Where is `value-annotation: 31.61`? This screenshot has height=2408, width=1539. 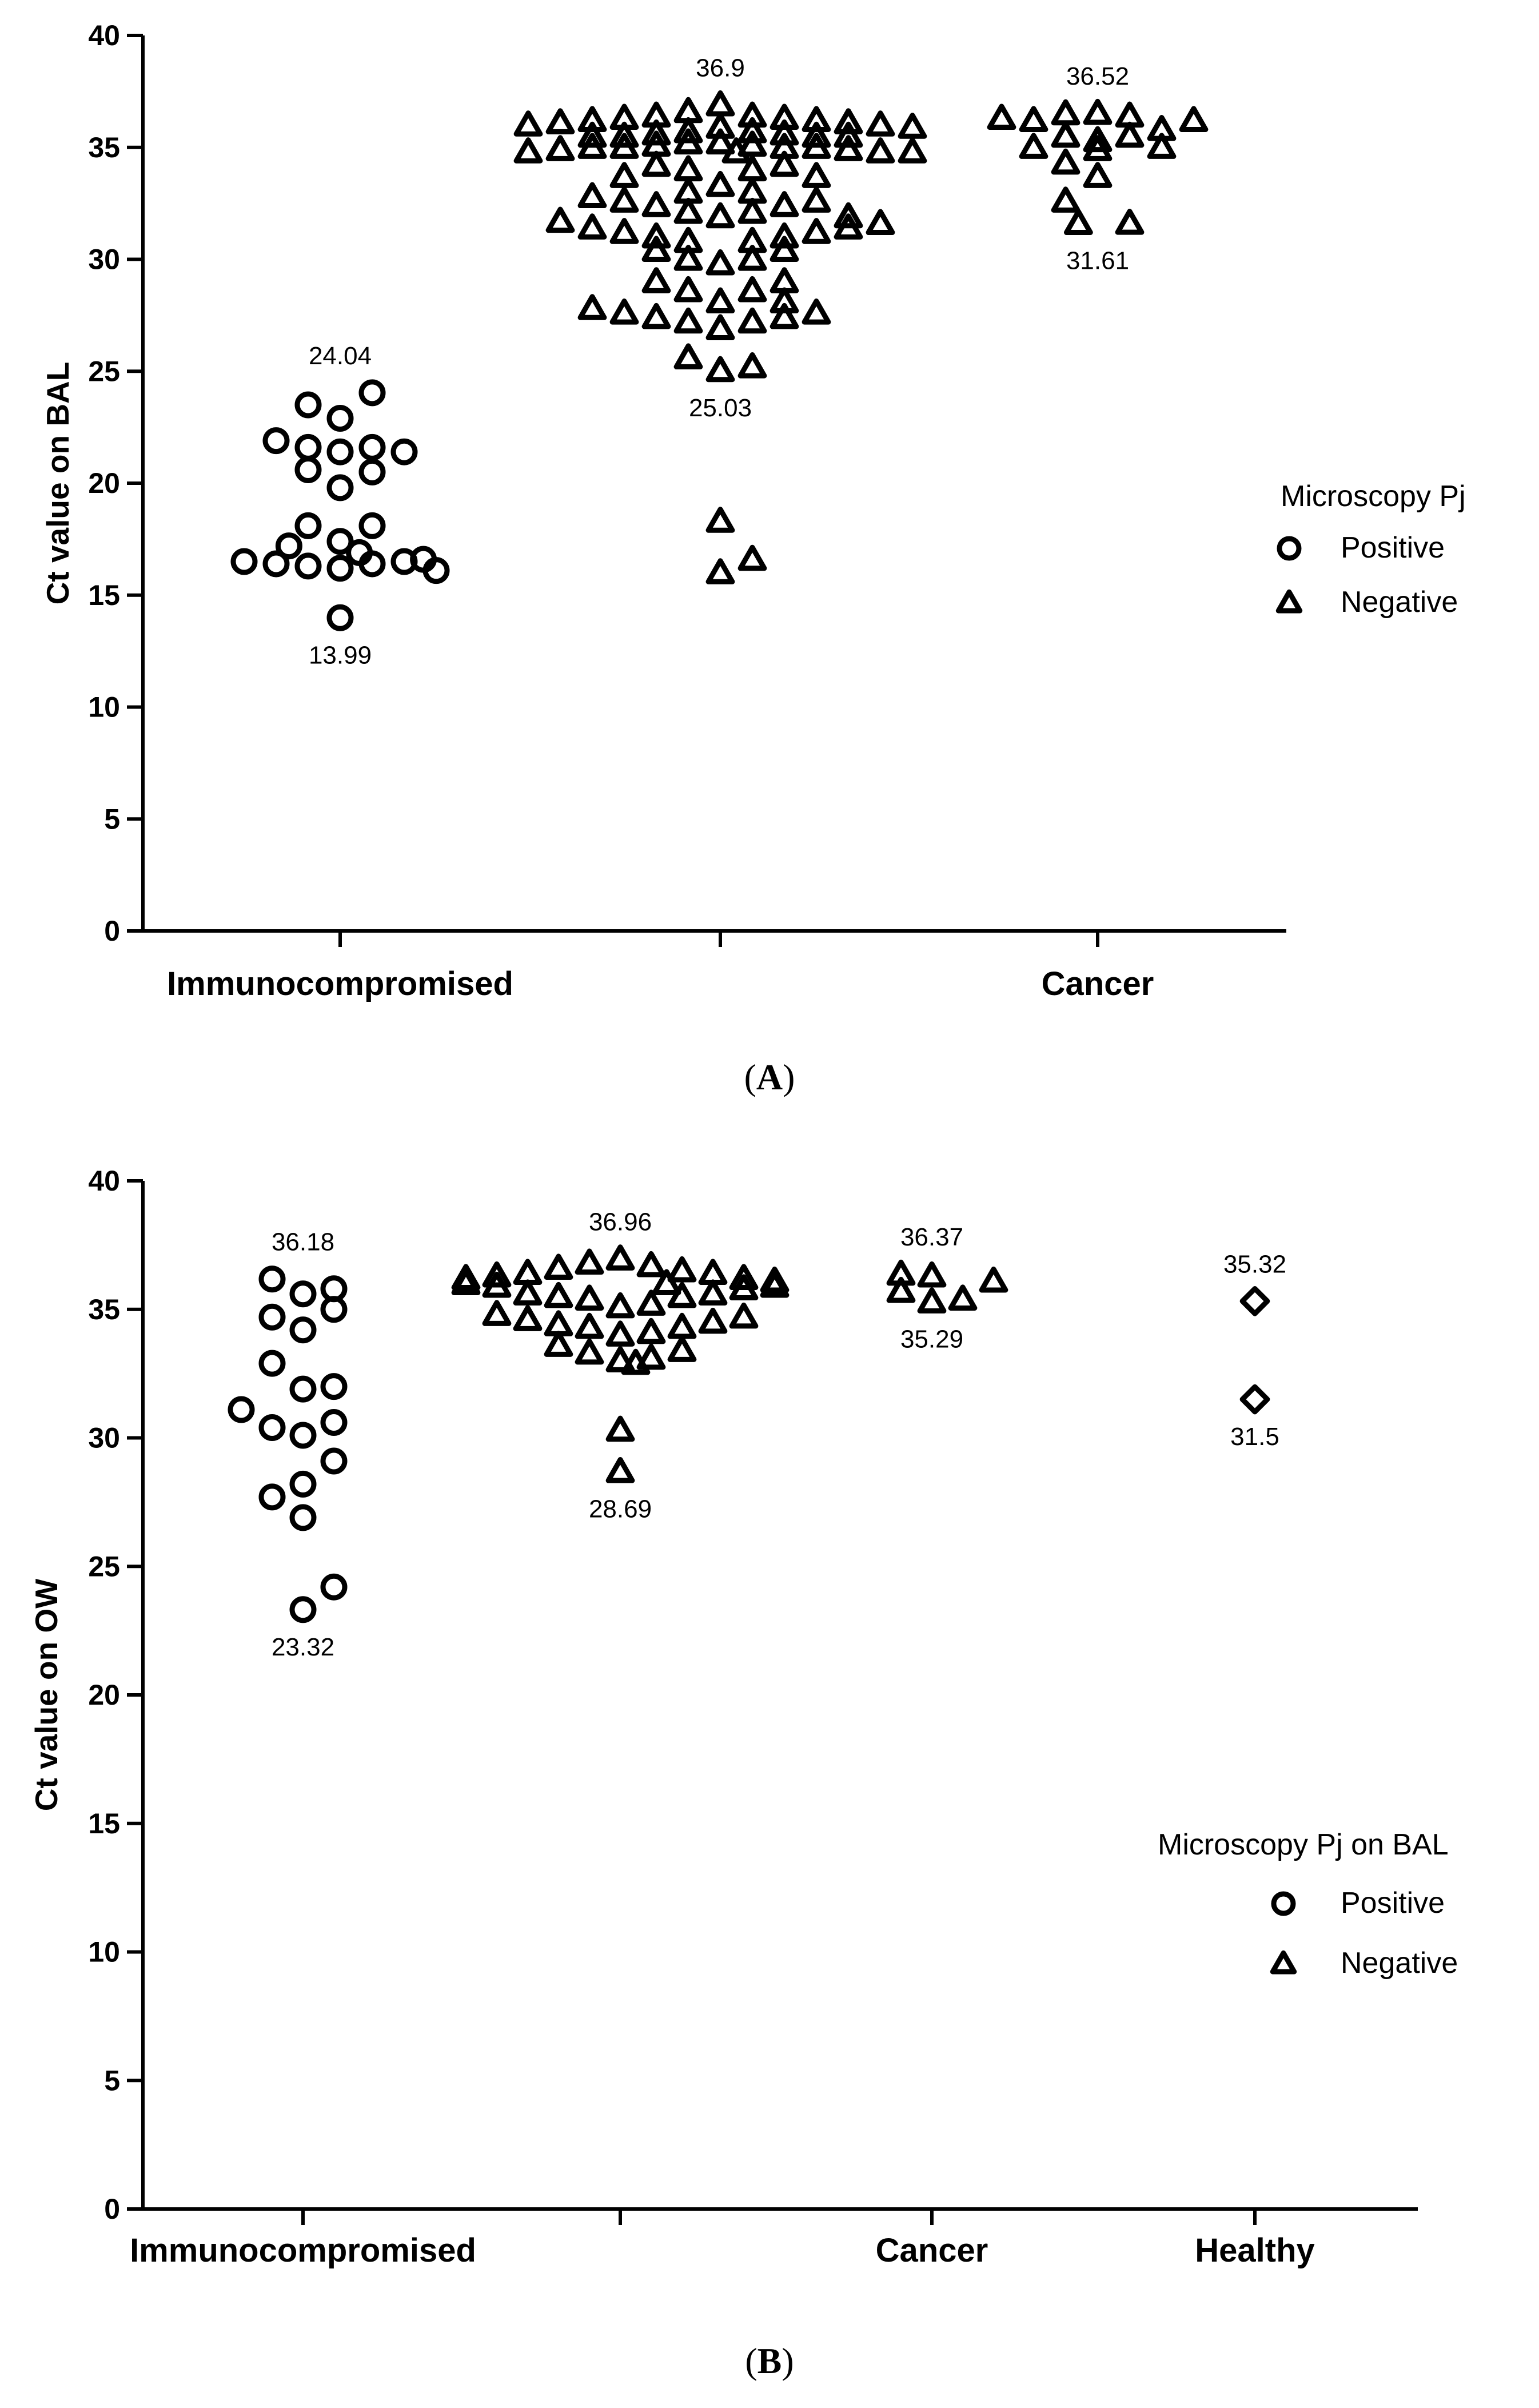 value-annotation: 31.61 is located at coordinates (1097, 260).